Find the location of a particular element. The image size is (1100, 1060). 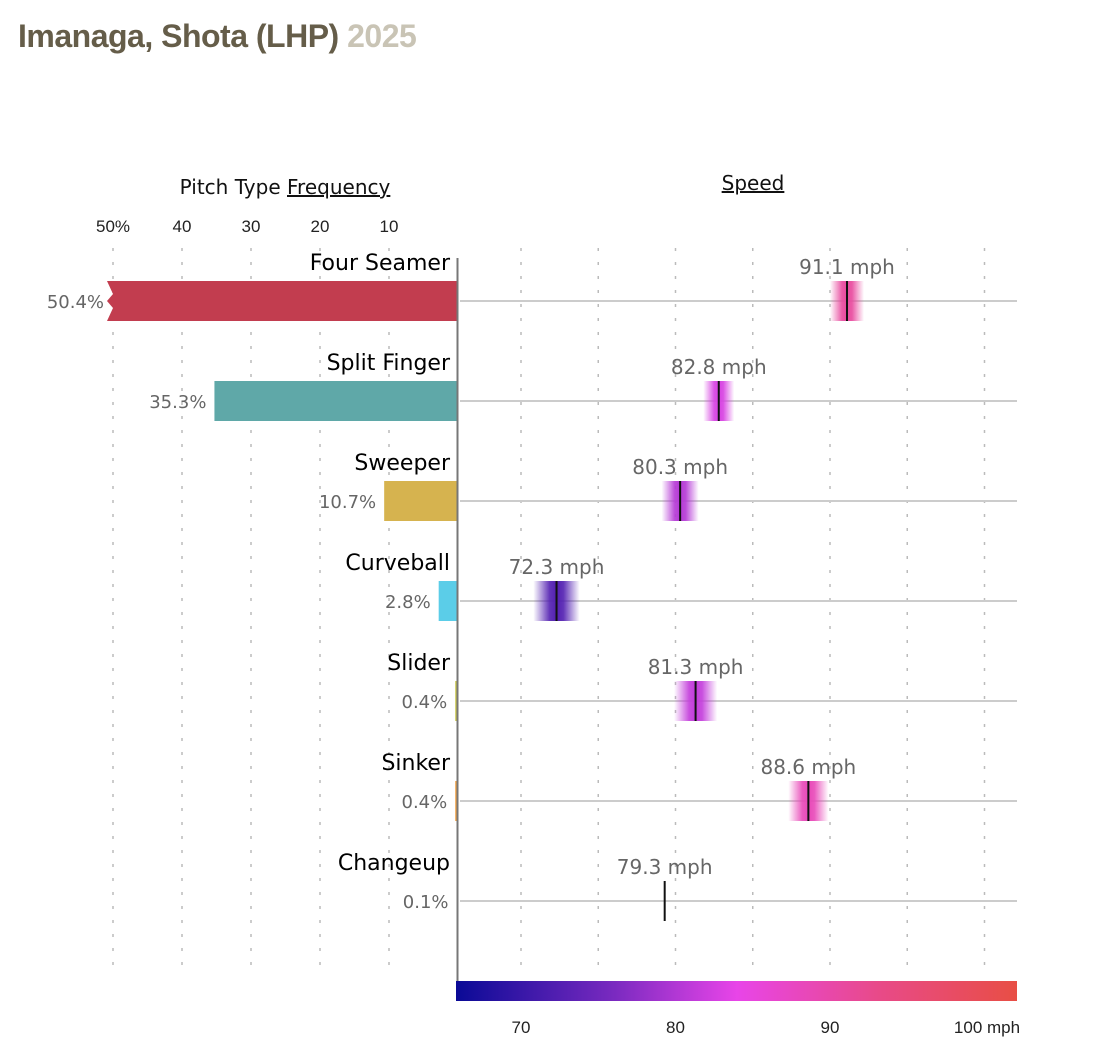

frequency-value-label: 50.4% is located at coordinates (75, 302).